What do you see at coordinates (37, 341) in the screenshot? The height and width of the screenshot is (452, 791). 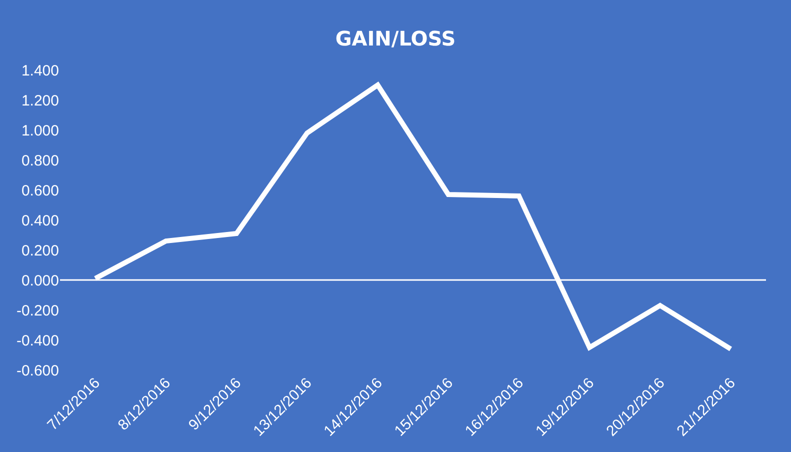 I see `y-tick-label: -0.400` at bounding box center [37, 341].